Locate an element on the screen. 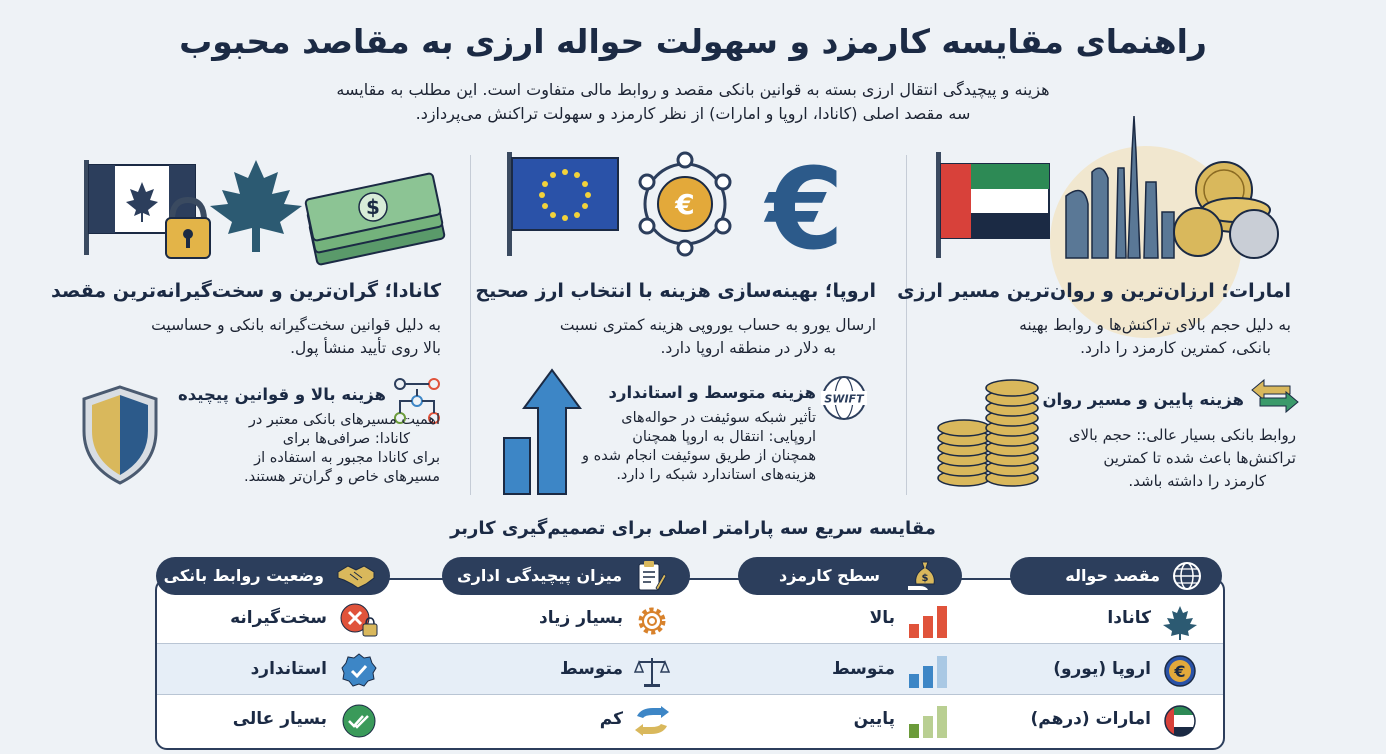  coin-stacks-icon is located at coordinates (988, 433).